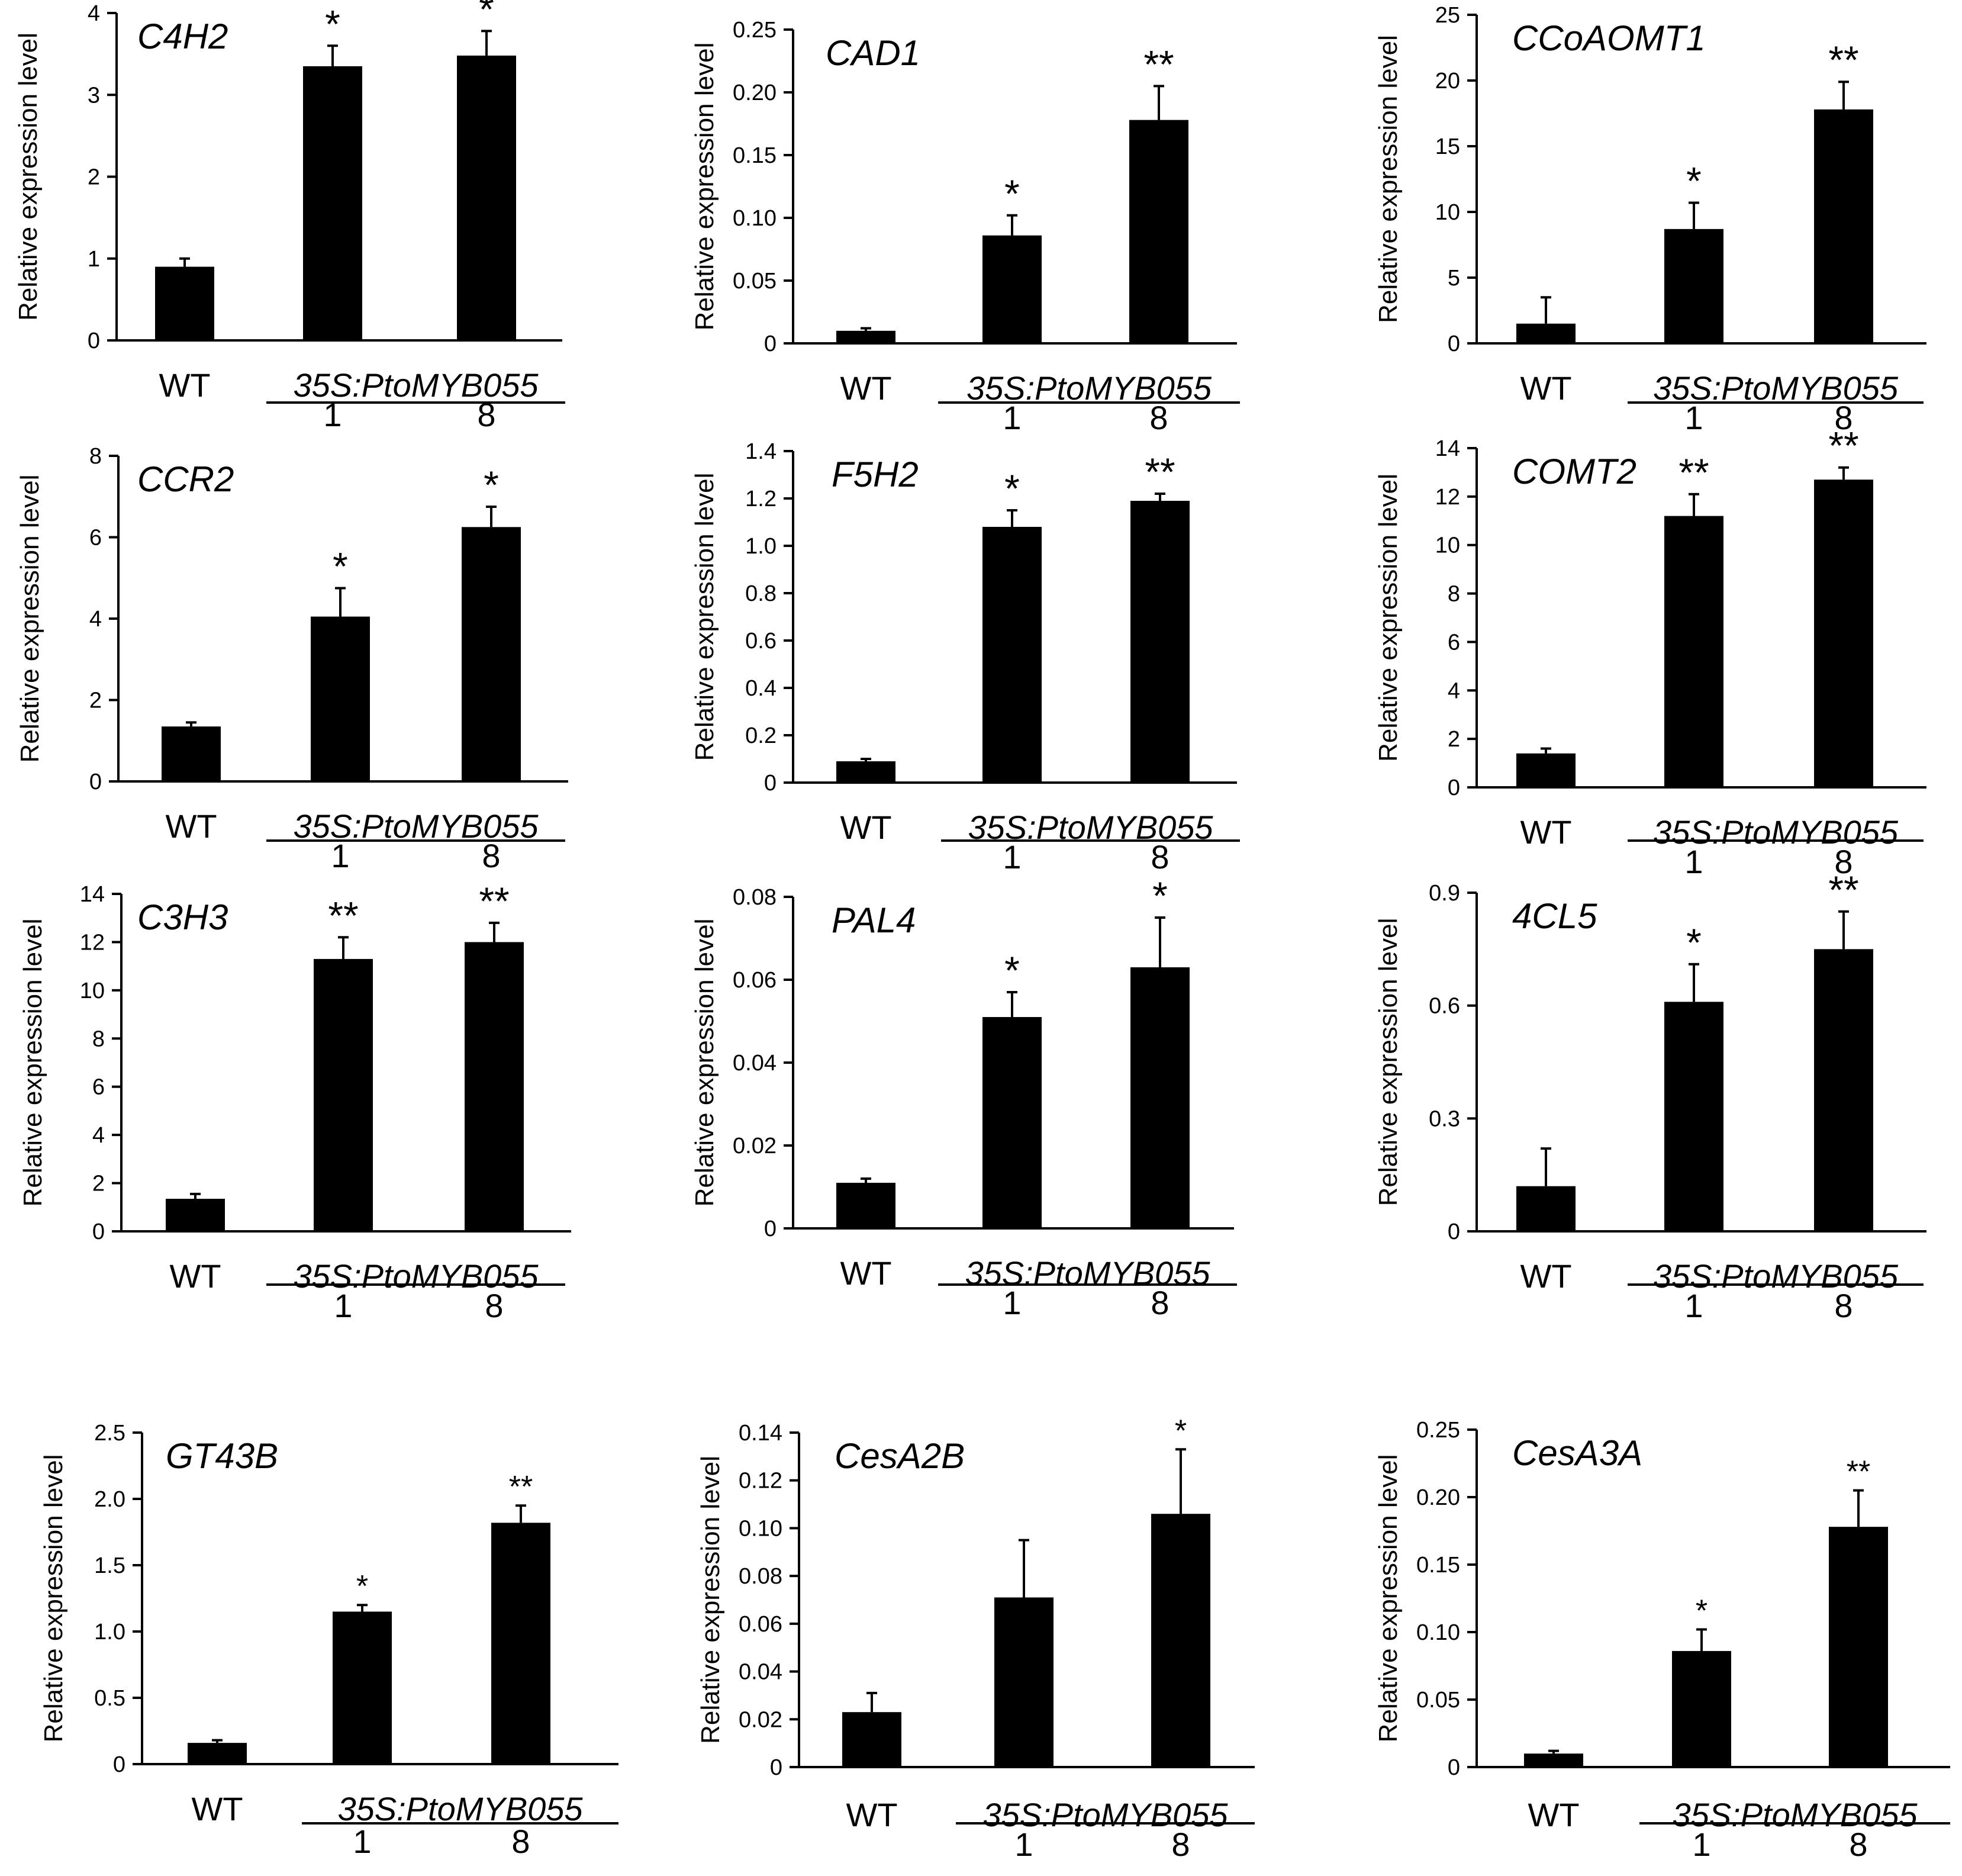  I want to click on gene-title: CesA3A, so click(1577, 1453).